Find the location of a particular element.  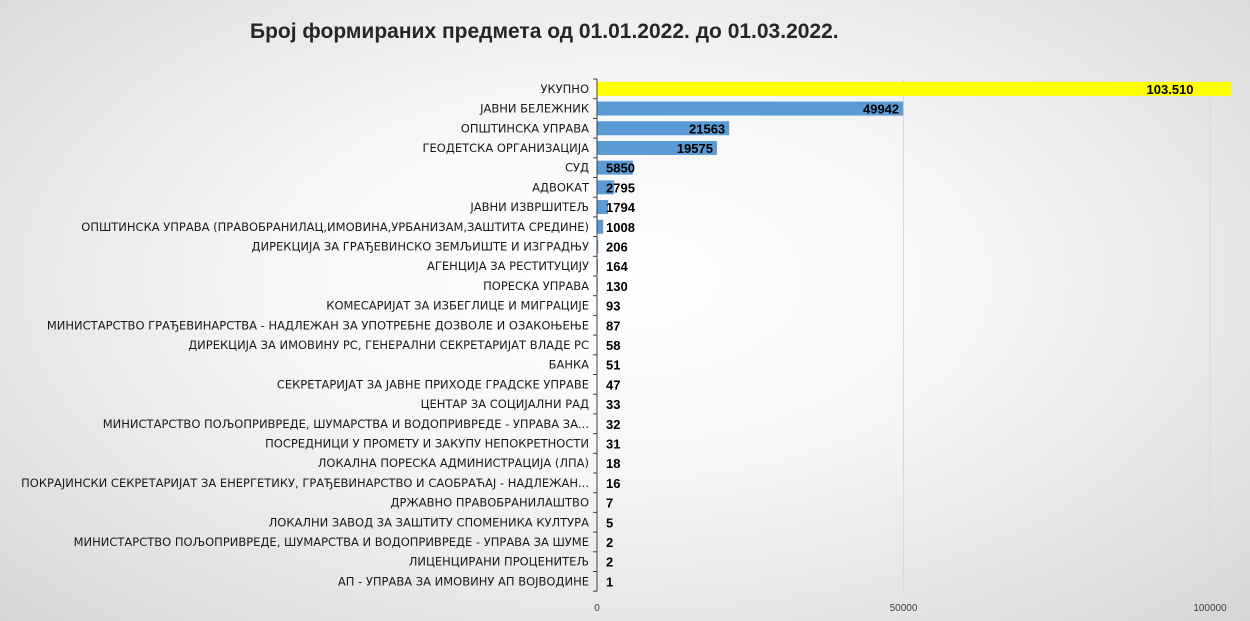

value-label-15: 47 is located at coordinates (613, 384).